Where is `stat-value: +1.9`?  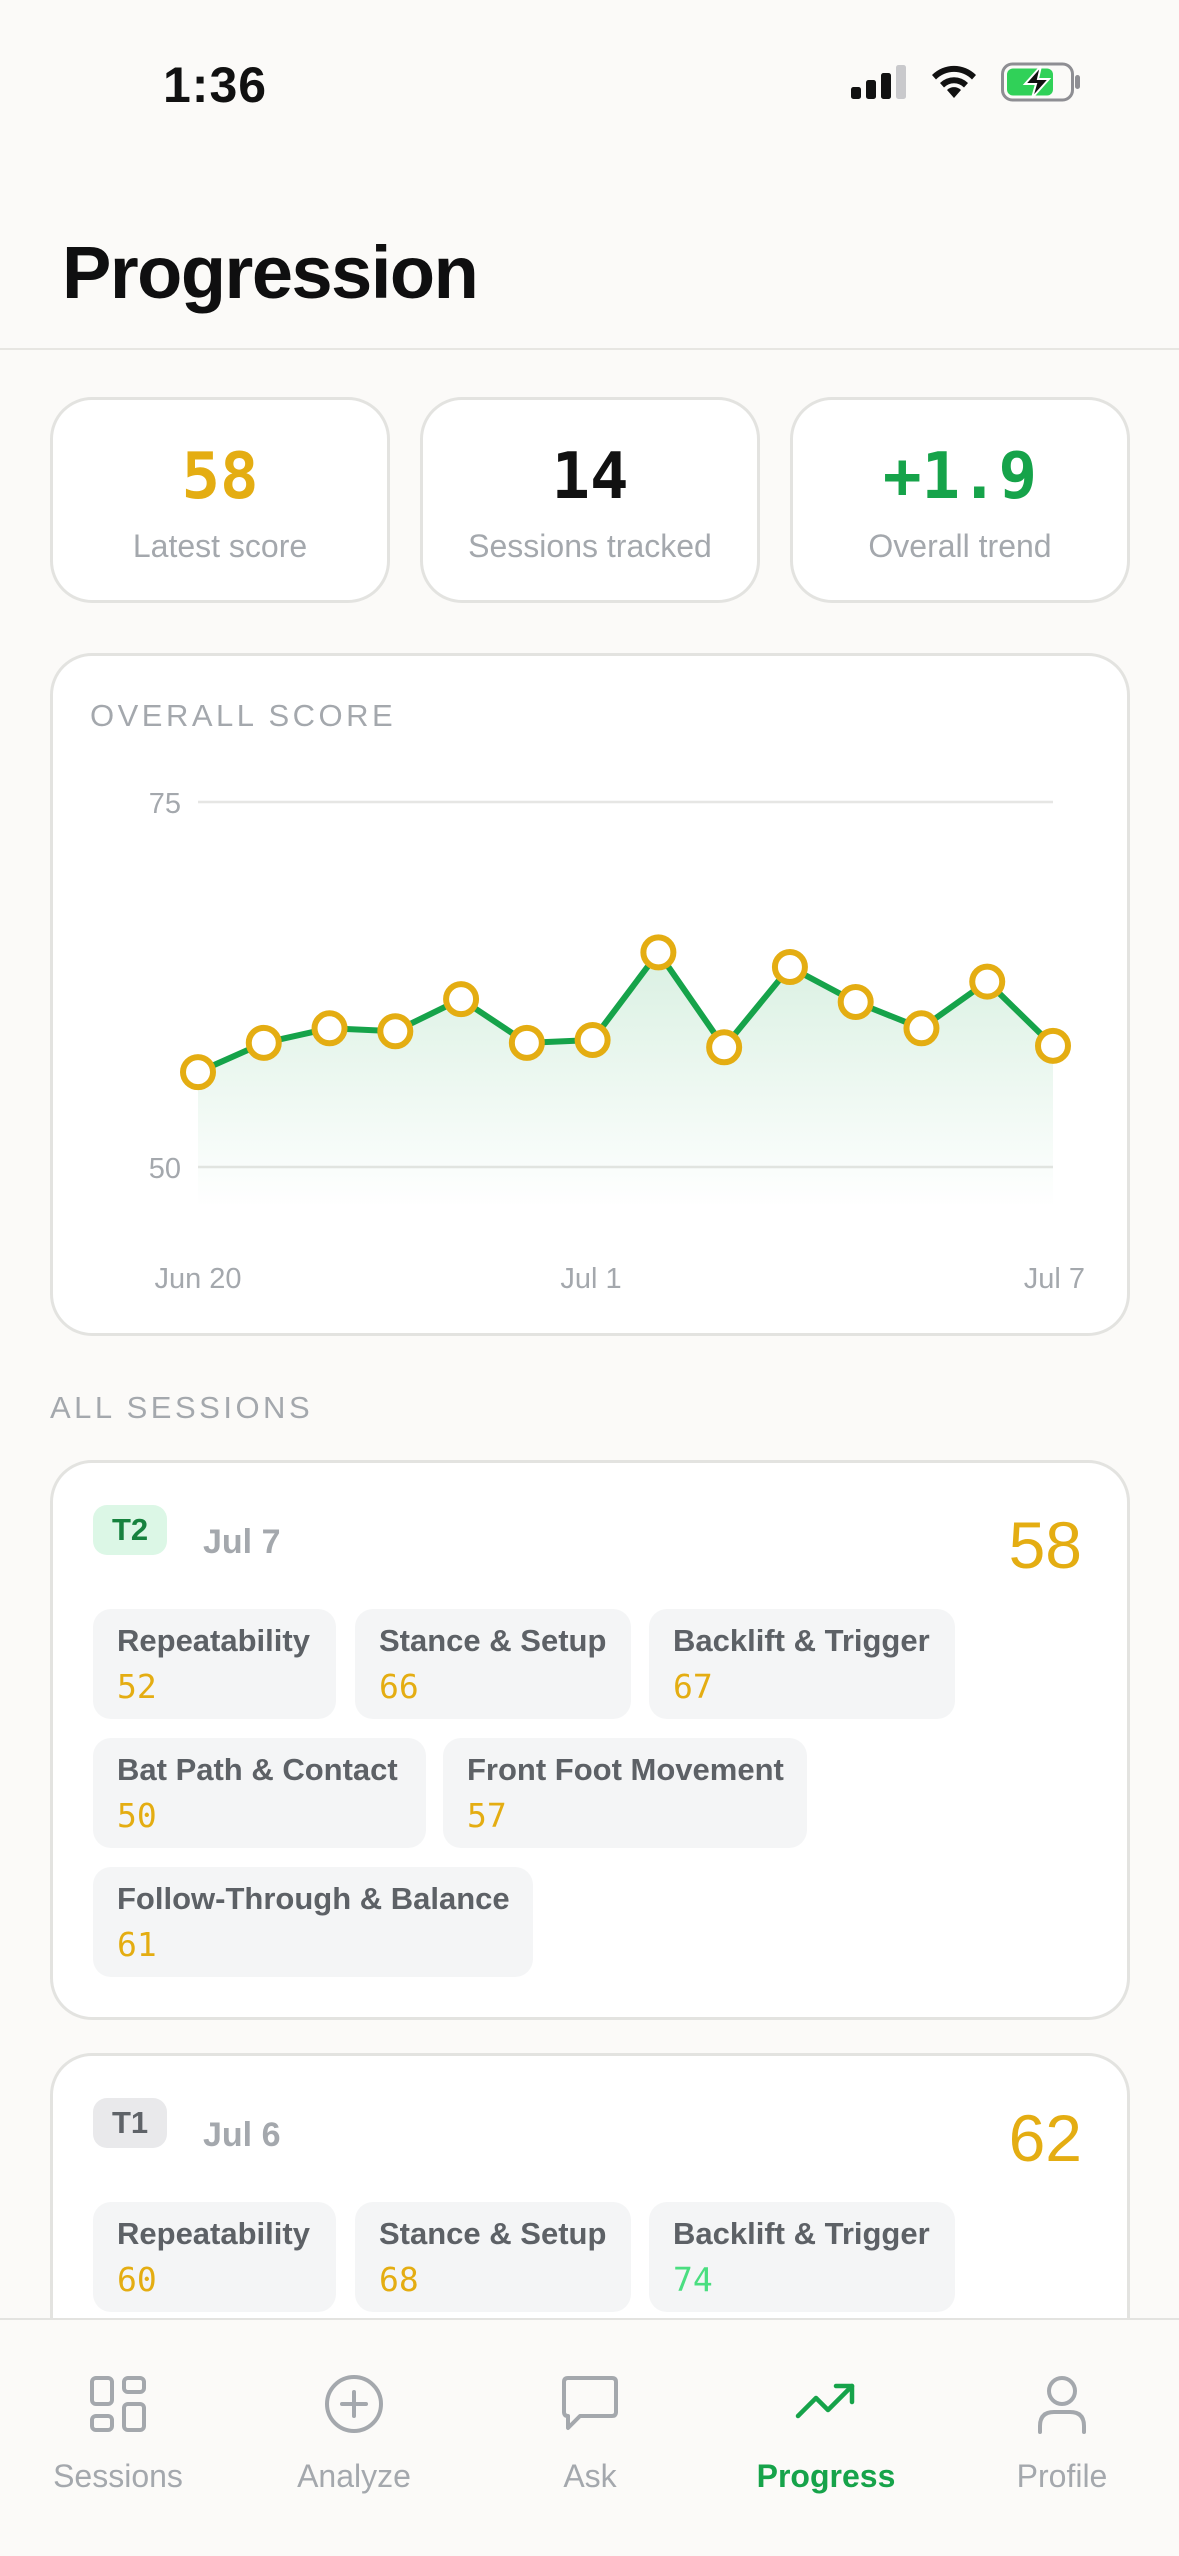 stat-value: +1.9 is located at coordinates (960, 477).